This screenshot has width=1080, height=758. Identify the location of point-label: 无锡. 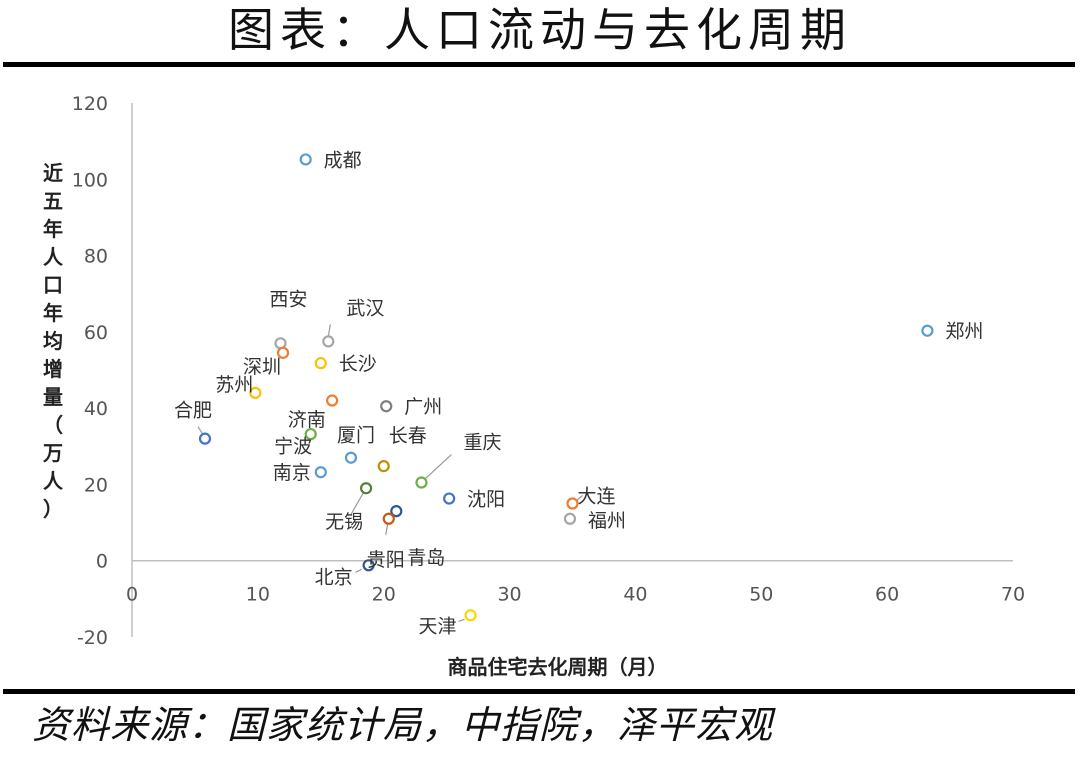
(344, 522).